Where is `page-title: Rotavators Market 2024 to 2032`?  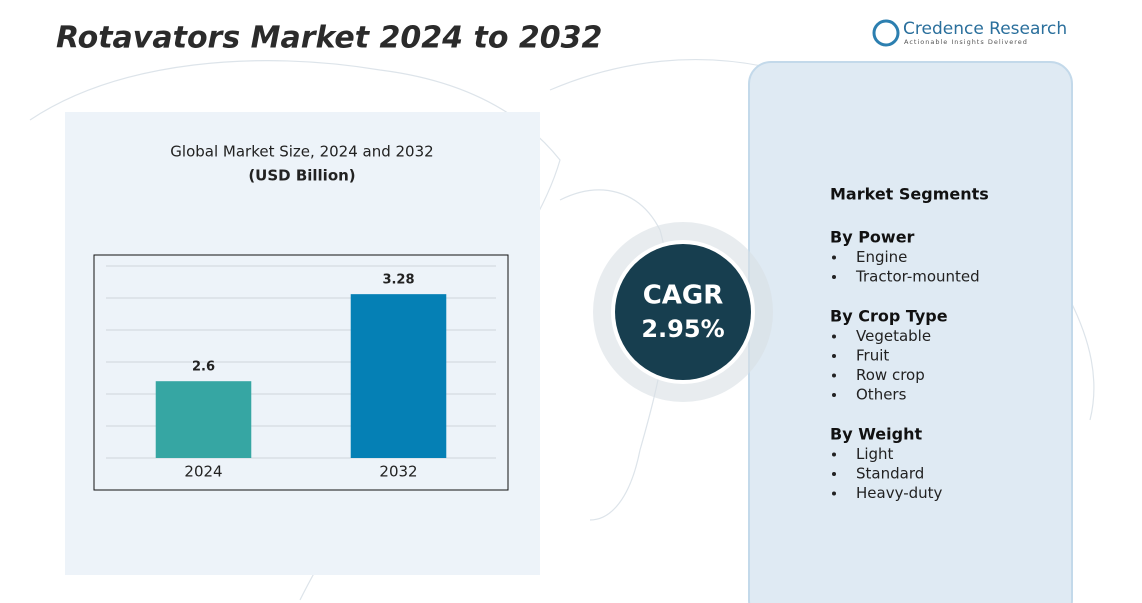
page-title: Rotavators Market 2024 to 2032 is located at coordinates (329, 38).